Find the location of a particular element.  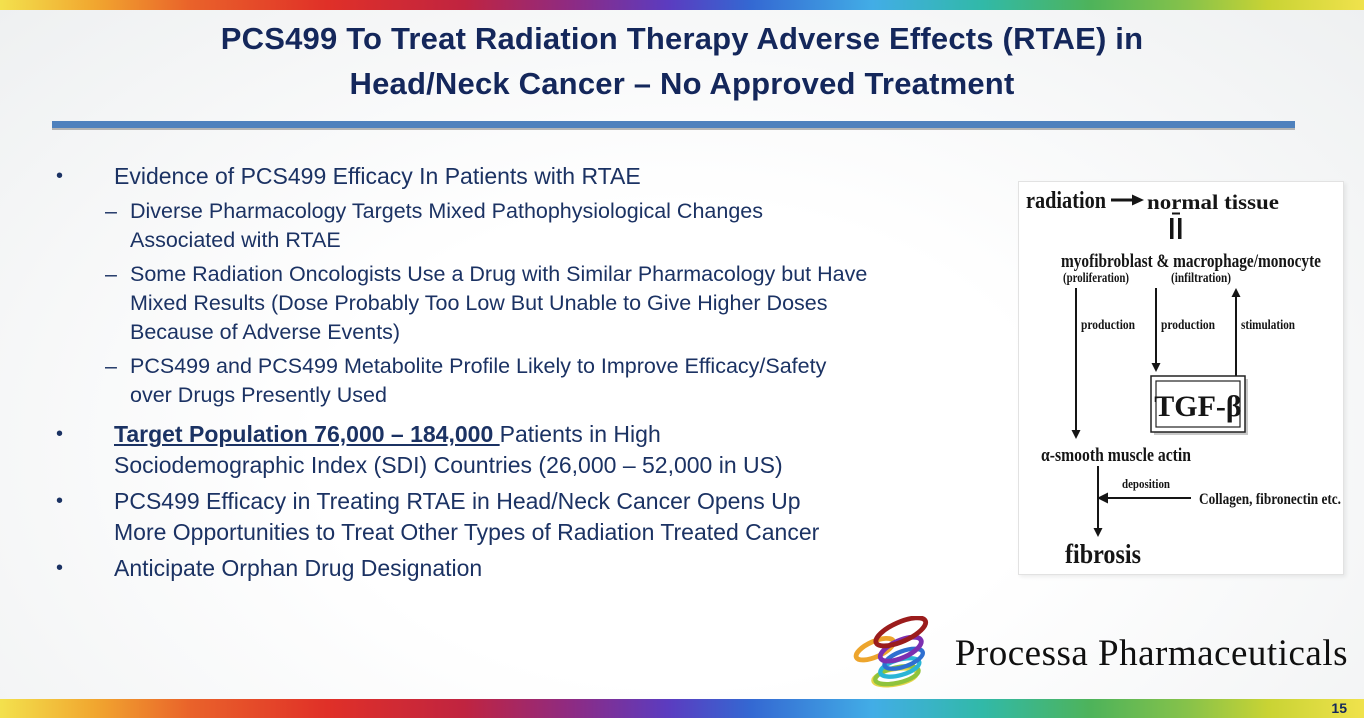

up-arrowhead-icon is located at coordinates (1236, 292).